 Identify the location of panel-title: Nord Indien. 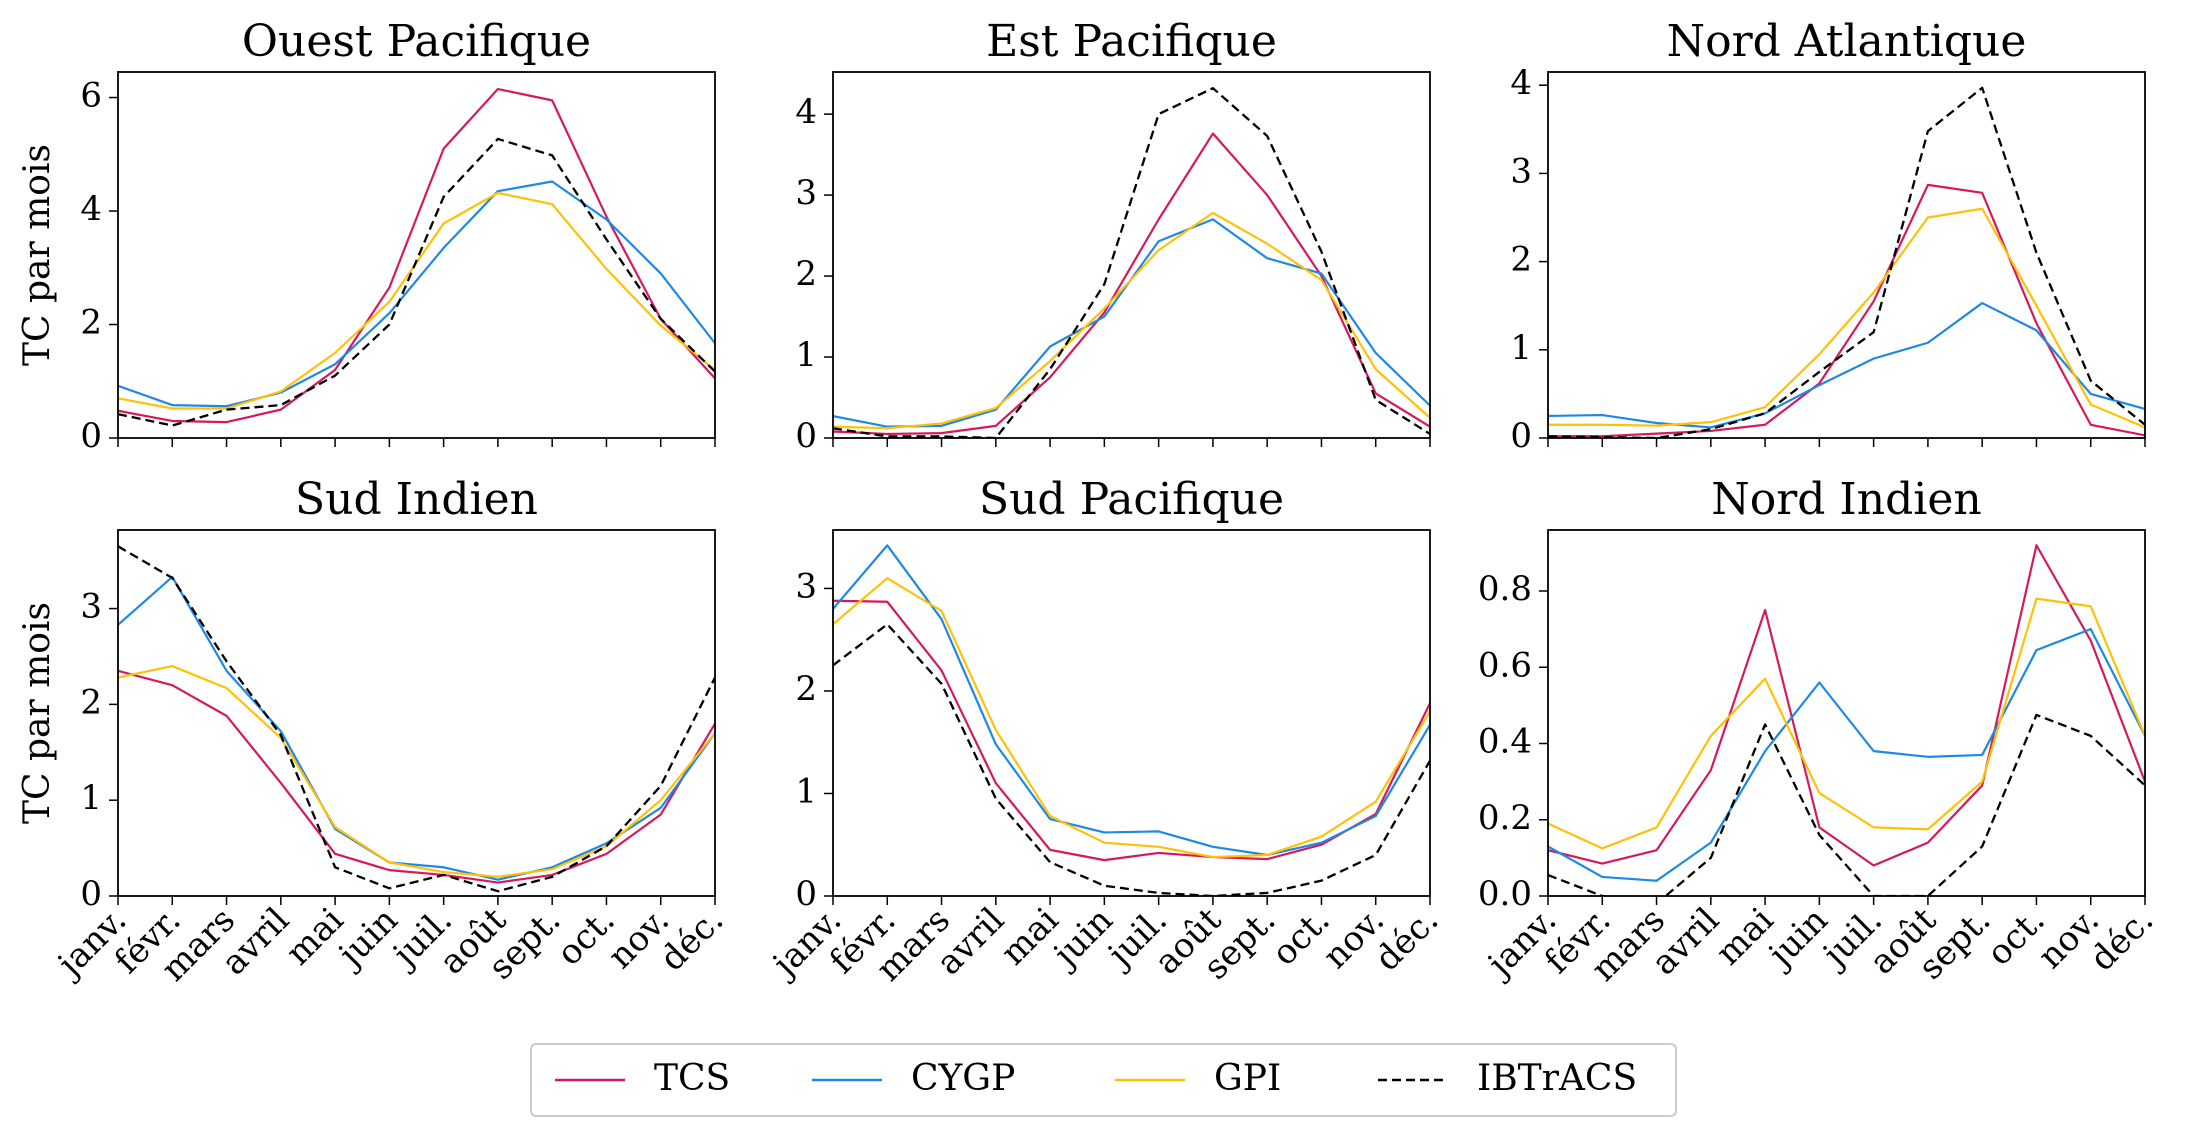
(1846, 499).